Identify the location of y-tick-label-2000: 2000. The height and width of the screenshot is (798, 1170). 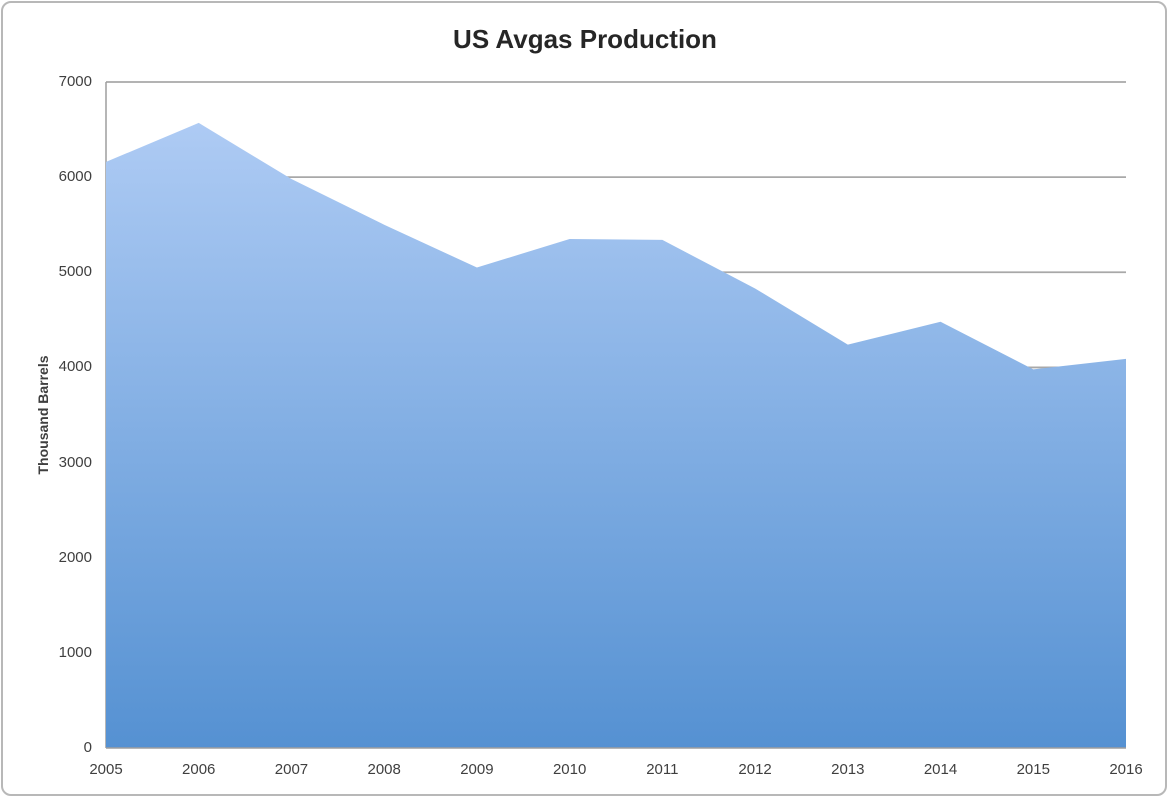
(75, 557).